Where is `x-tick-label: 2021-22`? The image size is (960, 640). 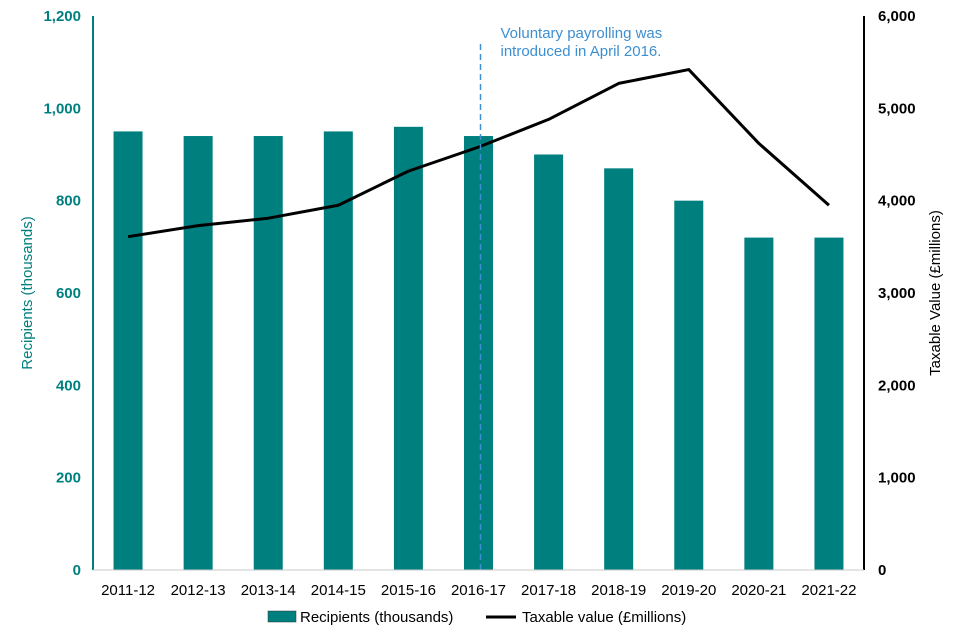 x-tick-label: 2021-22 is located at coordinates (828, 590).